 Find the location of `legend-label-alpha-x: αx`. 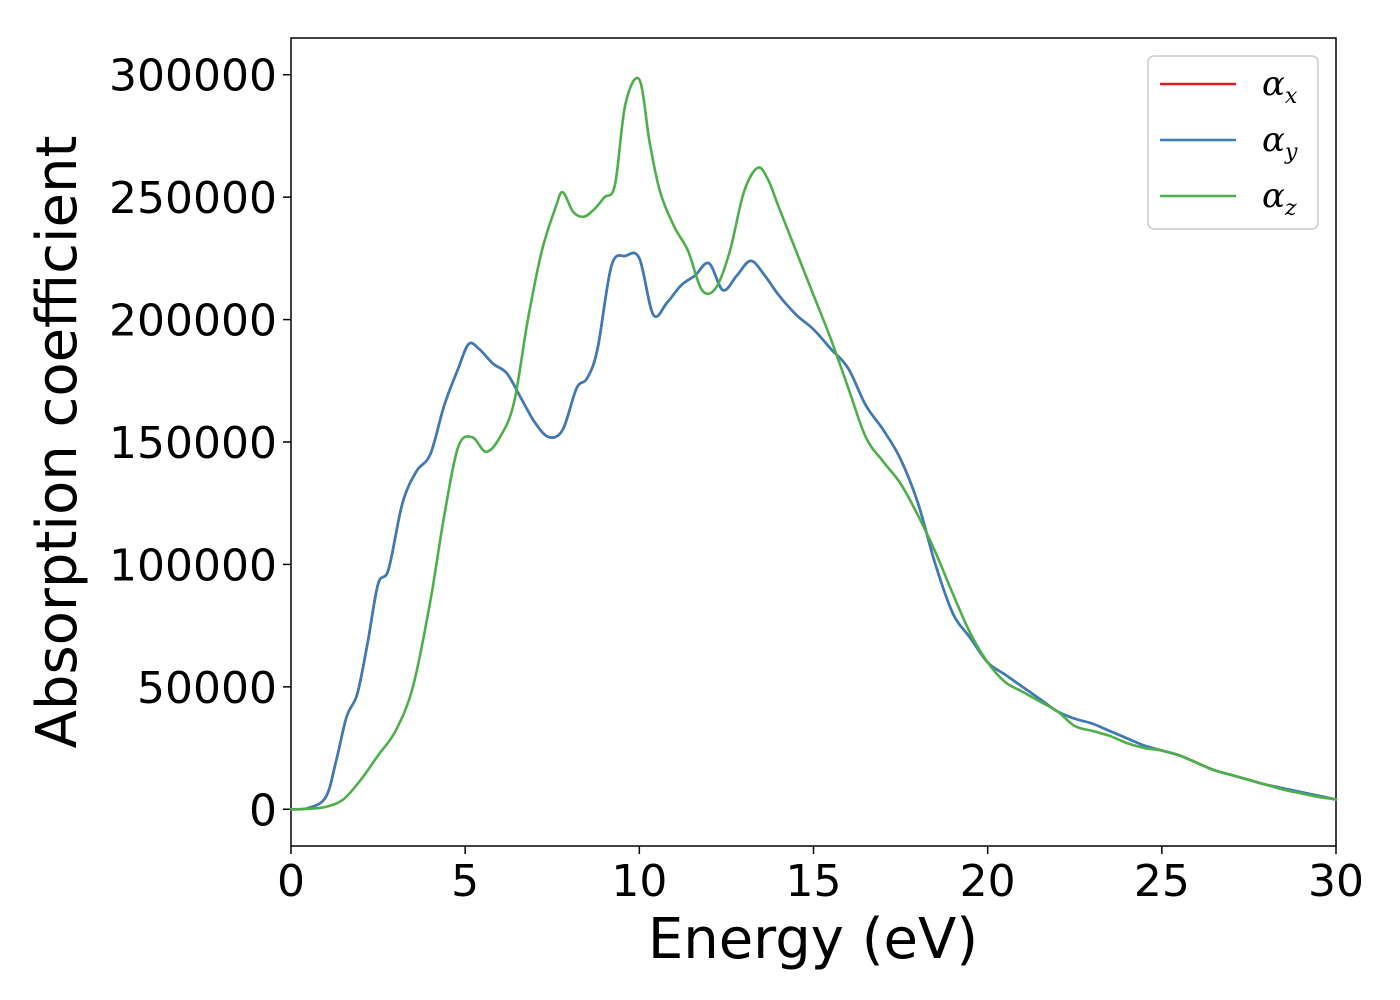

legend-label-alpha-x: αx is located at coordinates (1280, 86).